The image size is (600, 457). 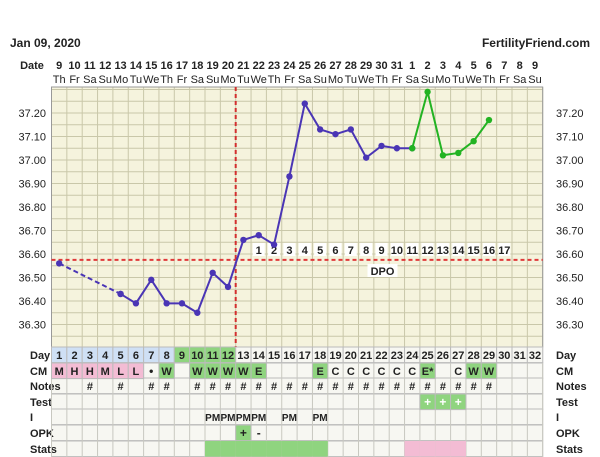 What do you see at coordinates (458, 402) in the screenshot?
I see `test-cell` at bounding box center [458, 402].